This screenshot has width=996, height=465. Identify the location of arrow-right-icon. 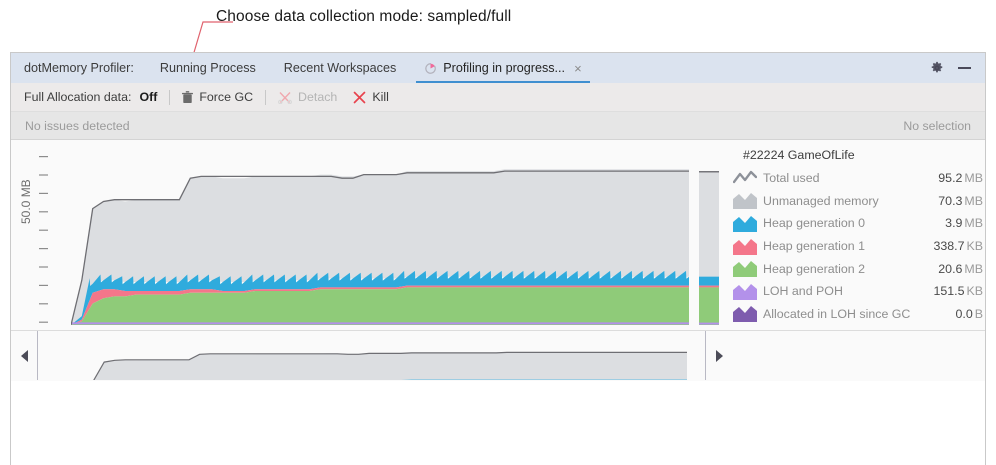
(719, 355).